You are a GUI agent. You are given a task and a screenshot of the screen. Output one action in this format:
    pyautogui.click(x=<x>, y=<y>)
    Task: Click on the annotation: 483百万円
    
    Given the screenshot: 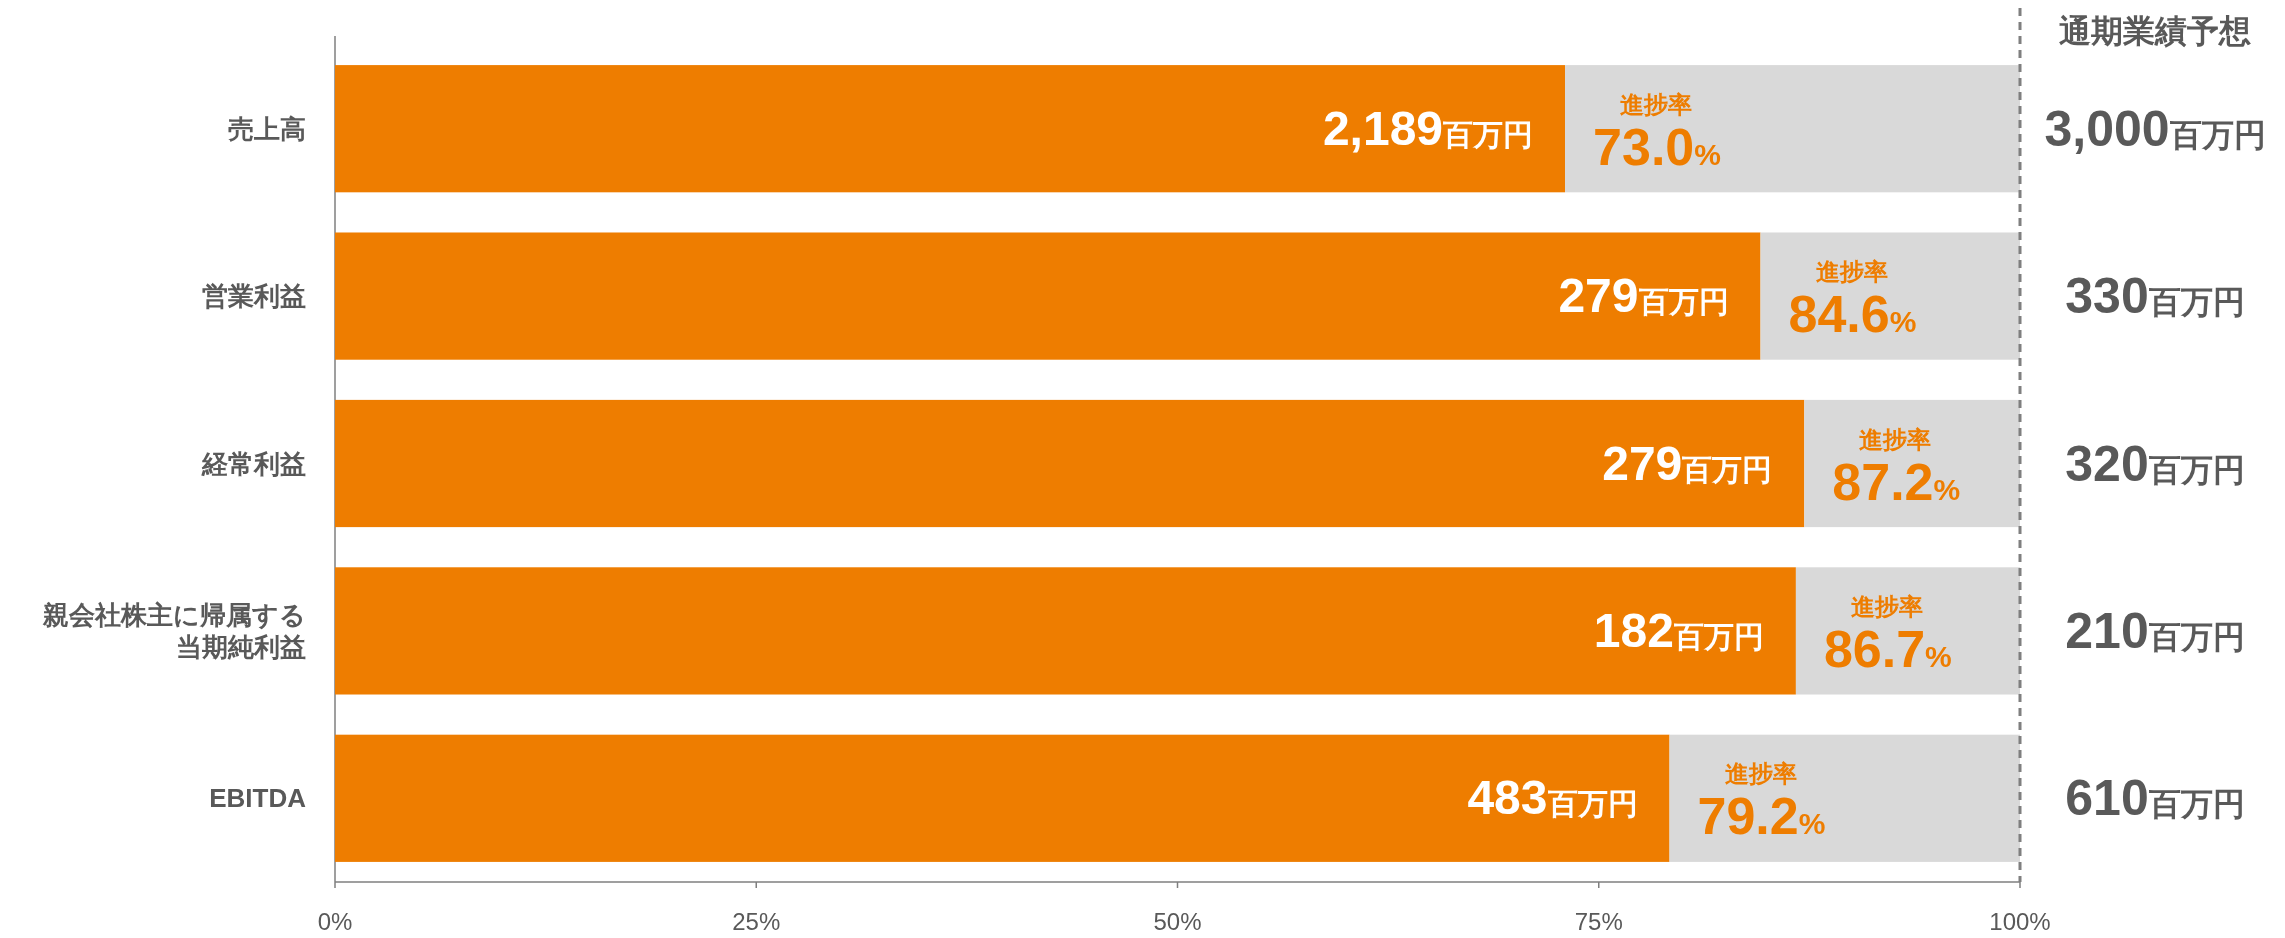 What is the action you would take?
    pyautogui.click(x=1552, y=798)
    